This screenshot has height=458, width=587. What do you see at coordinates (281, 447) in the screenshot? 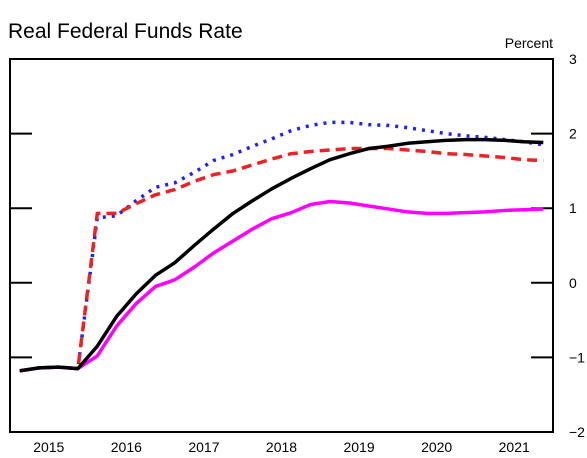
I see `x-tick-label: 2018` at bounding box center [281, 447].